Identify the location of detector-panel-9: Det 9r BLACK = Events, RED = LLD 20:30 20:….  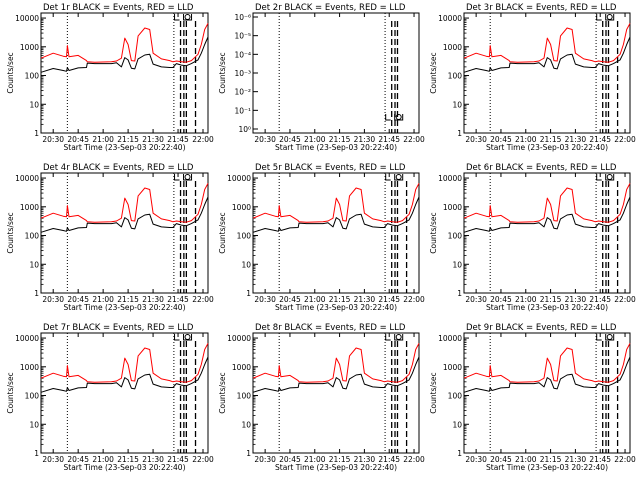
(532, 397).